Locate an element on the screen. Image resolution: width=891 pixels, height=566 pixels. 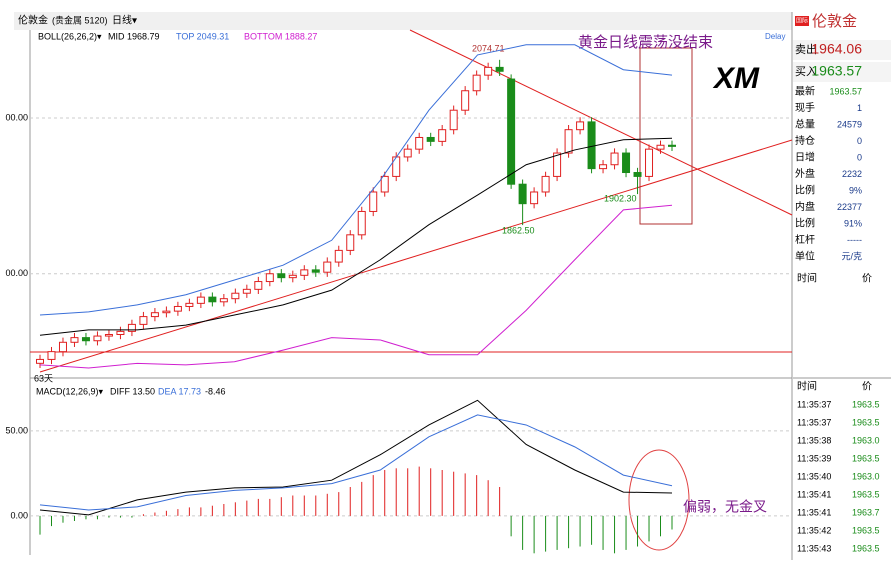
quote-panel is located at coordinates (842, 286).